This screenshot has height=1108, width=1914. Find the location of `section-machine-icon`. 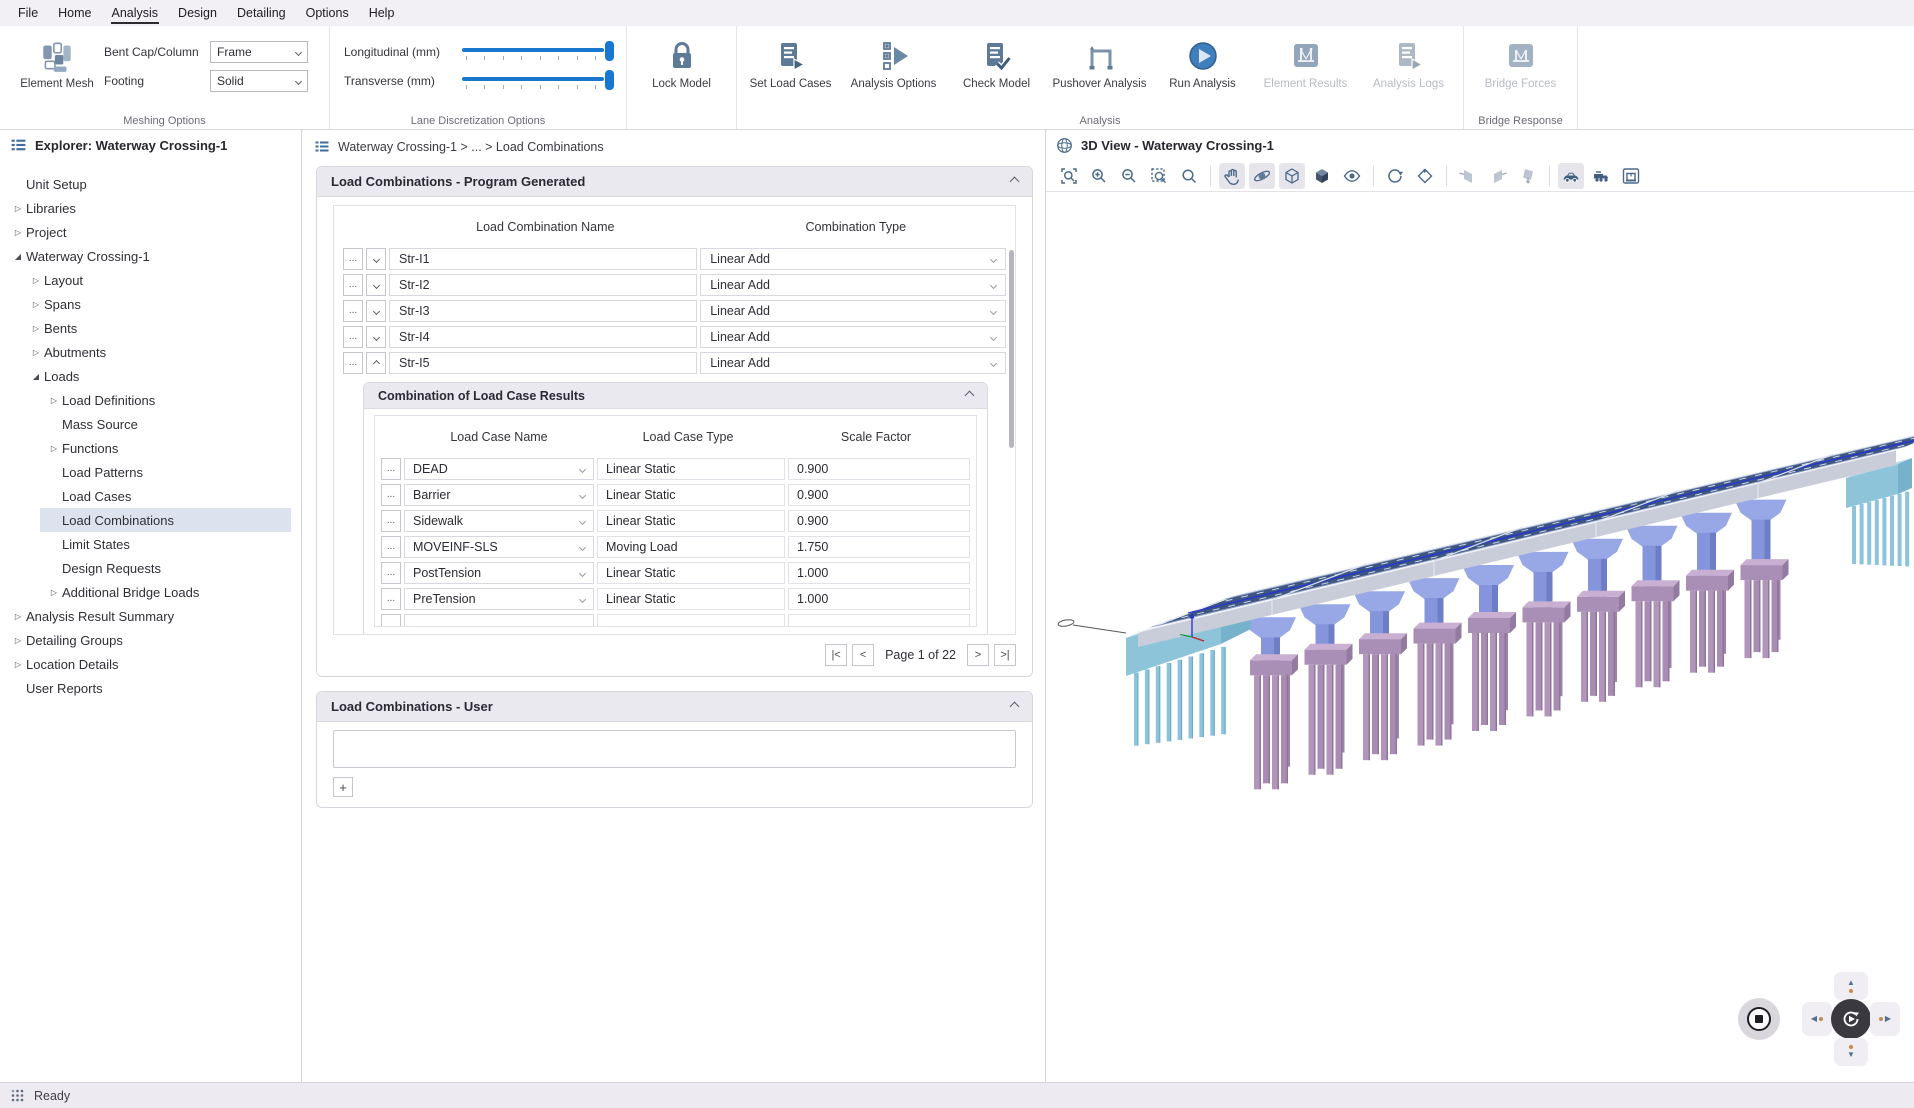

section-machine-icon is located at coordinates (1631, 176).